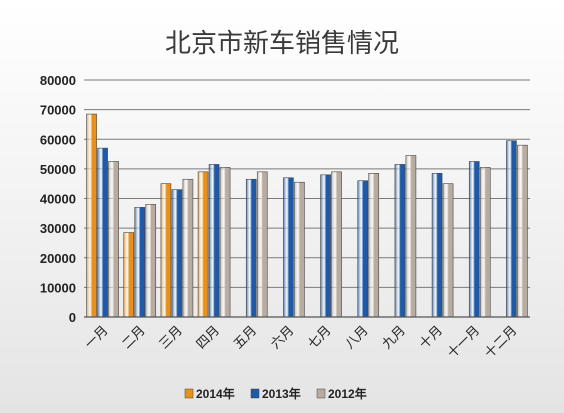  I want to click on bar-2014年-四月, so click(203, 244).